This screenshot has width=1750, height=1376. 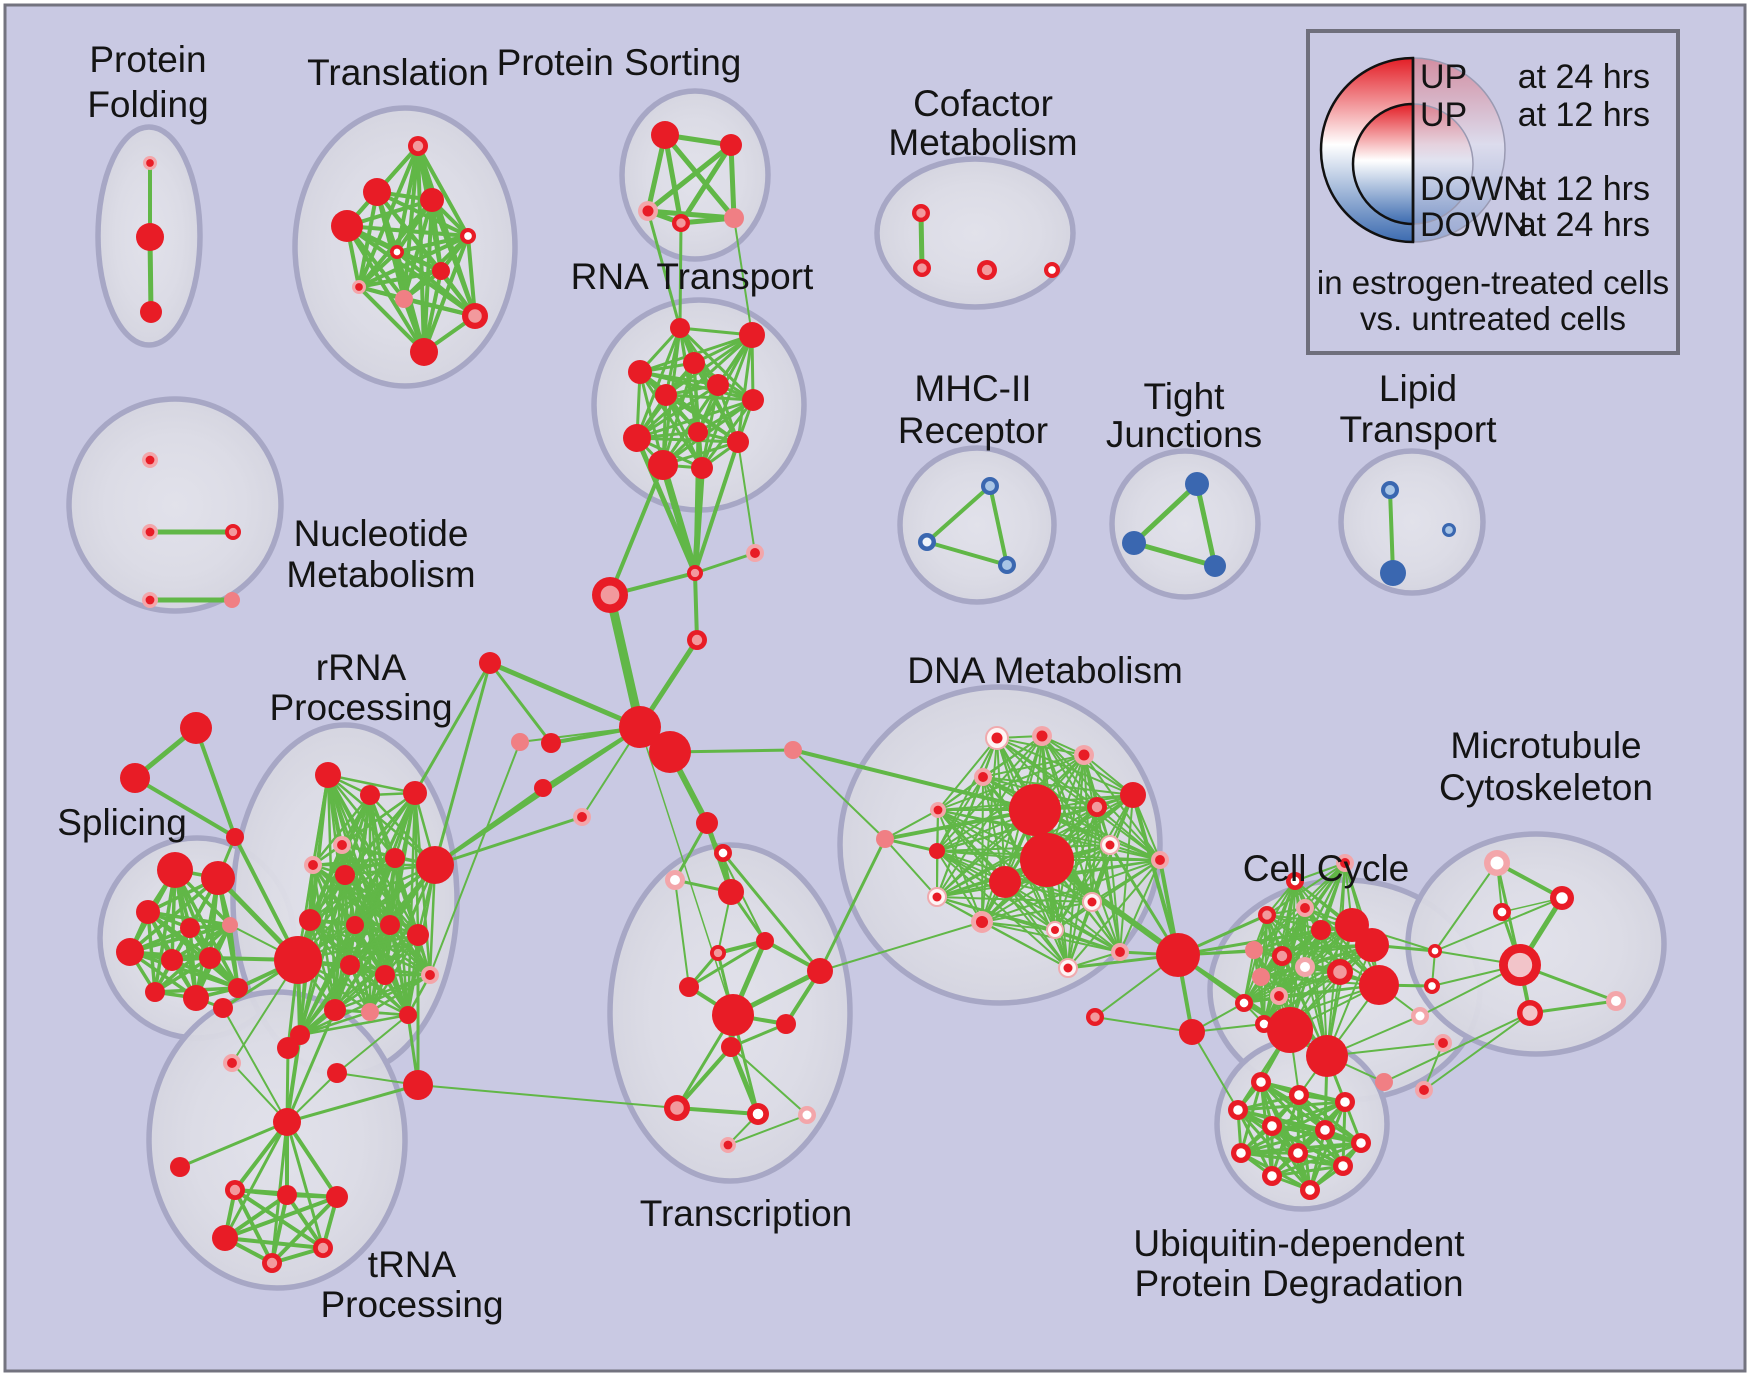 What do you see at coordinates (1047, 860) in the screenshot?
I see `node-dm11` at bounding box center [1047, 860].